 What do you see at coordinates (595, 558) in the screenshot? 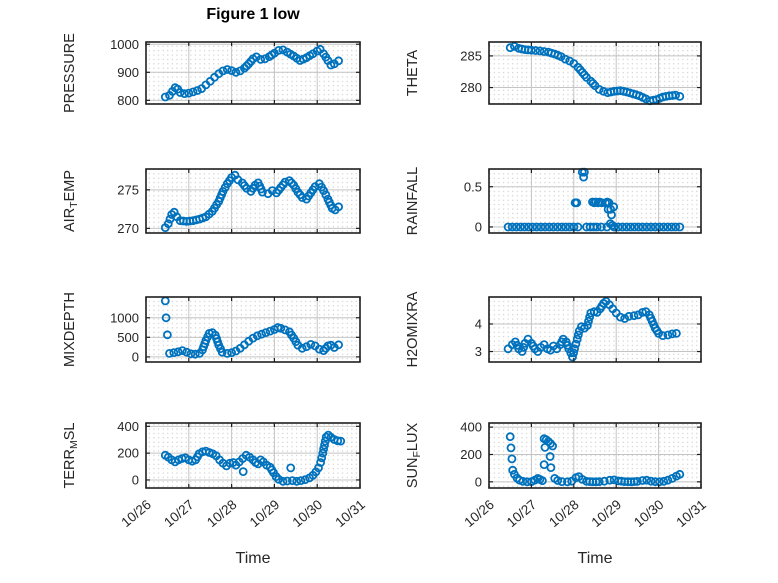
I see `x-axis-label-right: Time` at bounding box center [595, 558].